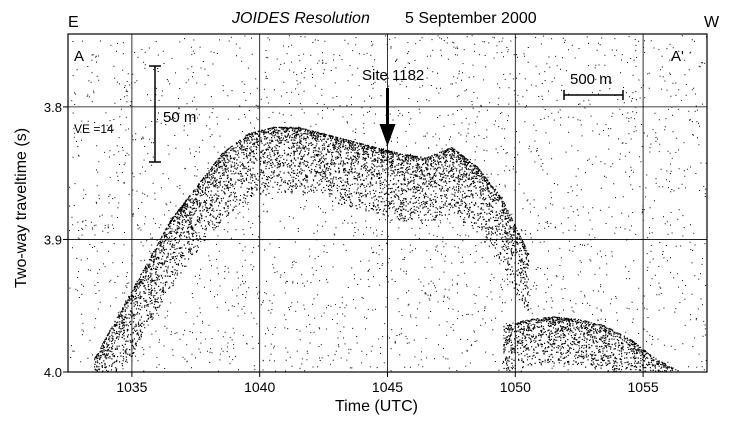  Describe the element at coordinates (73, 22) in the screenshot. I see `direction-east-label: E` at that location.